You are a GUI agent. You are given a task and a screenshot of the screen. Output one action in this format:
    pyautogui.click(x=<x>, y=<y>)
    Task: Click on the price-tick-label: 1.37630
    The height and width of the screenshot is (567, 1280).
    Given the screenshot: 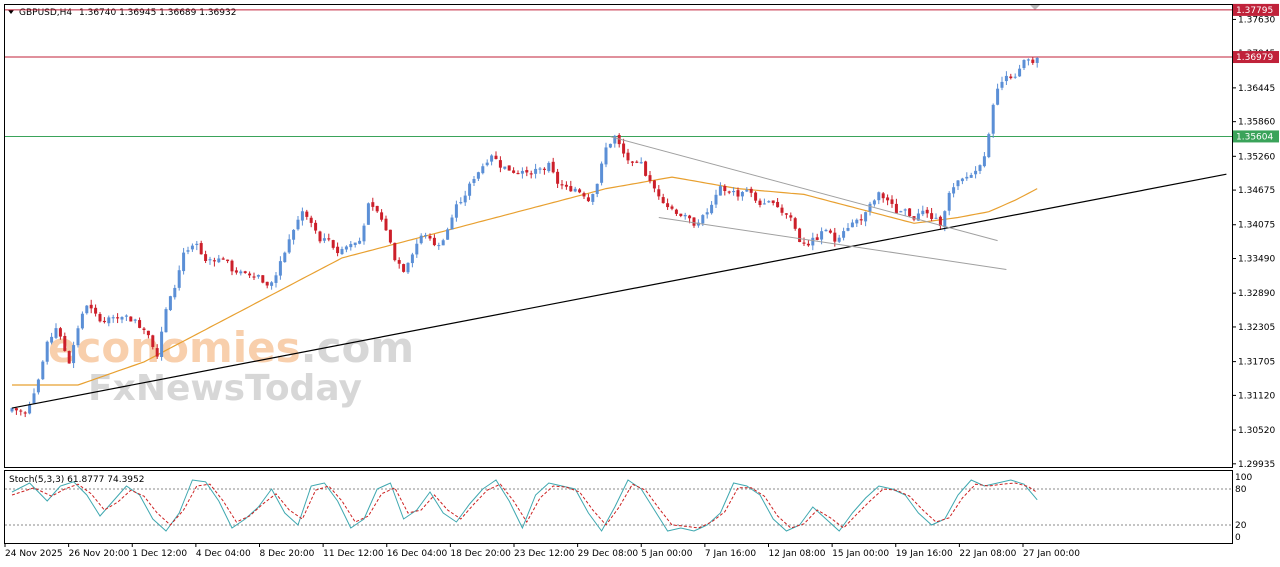 What is the action you would take?
    pyautogui.click(x=1256, y=20)
    